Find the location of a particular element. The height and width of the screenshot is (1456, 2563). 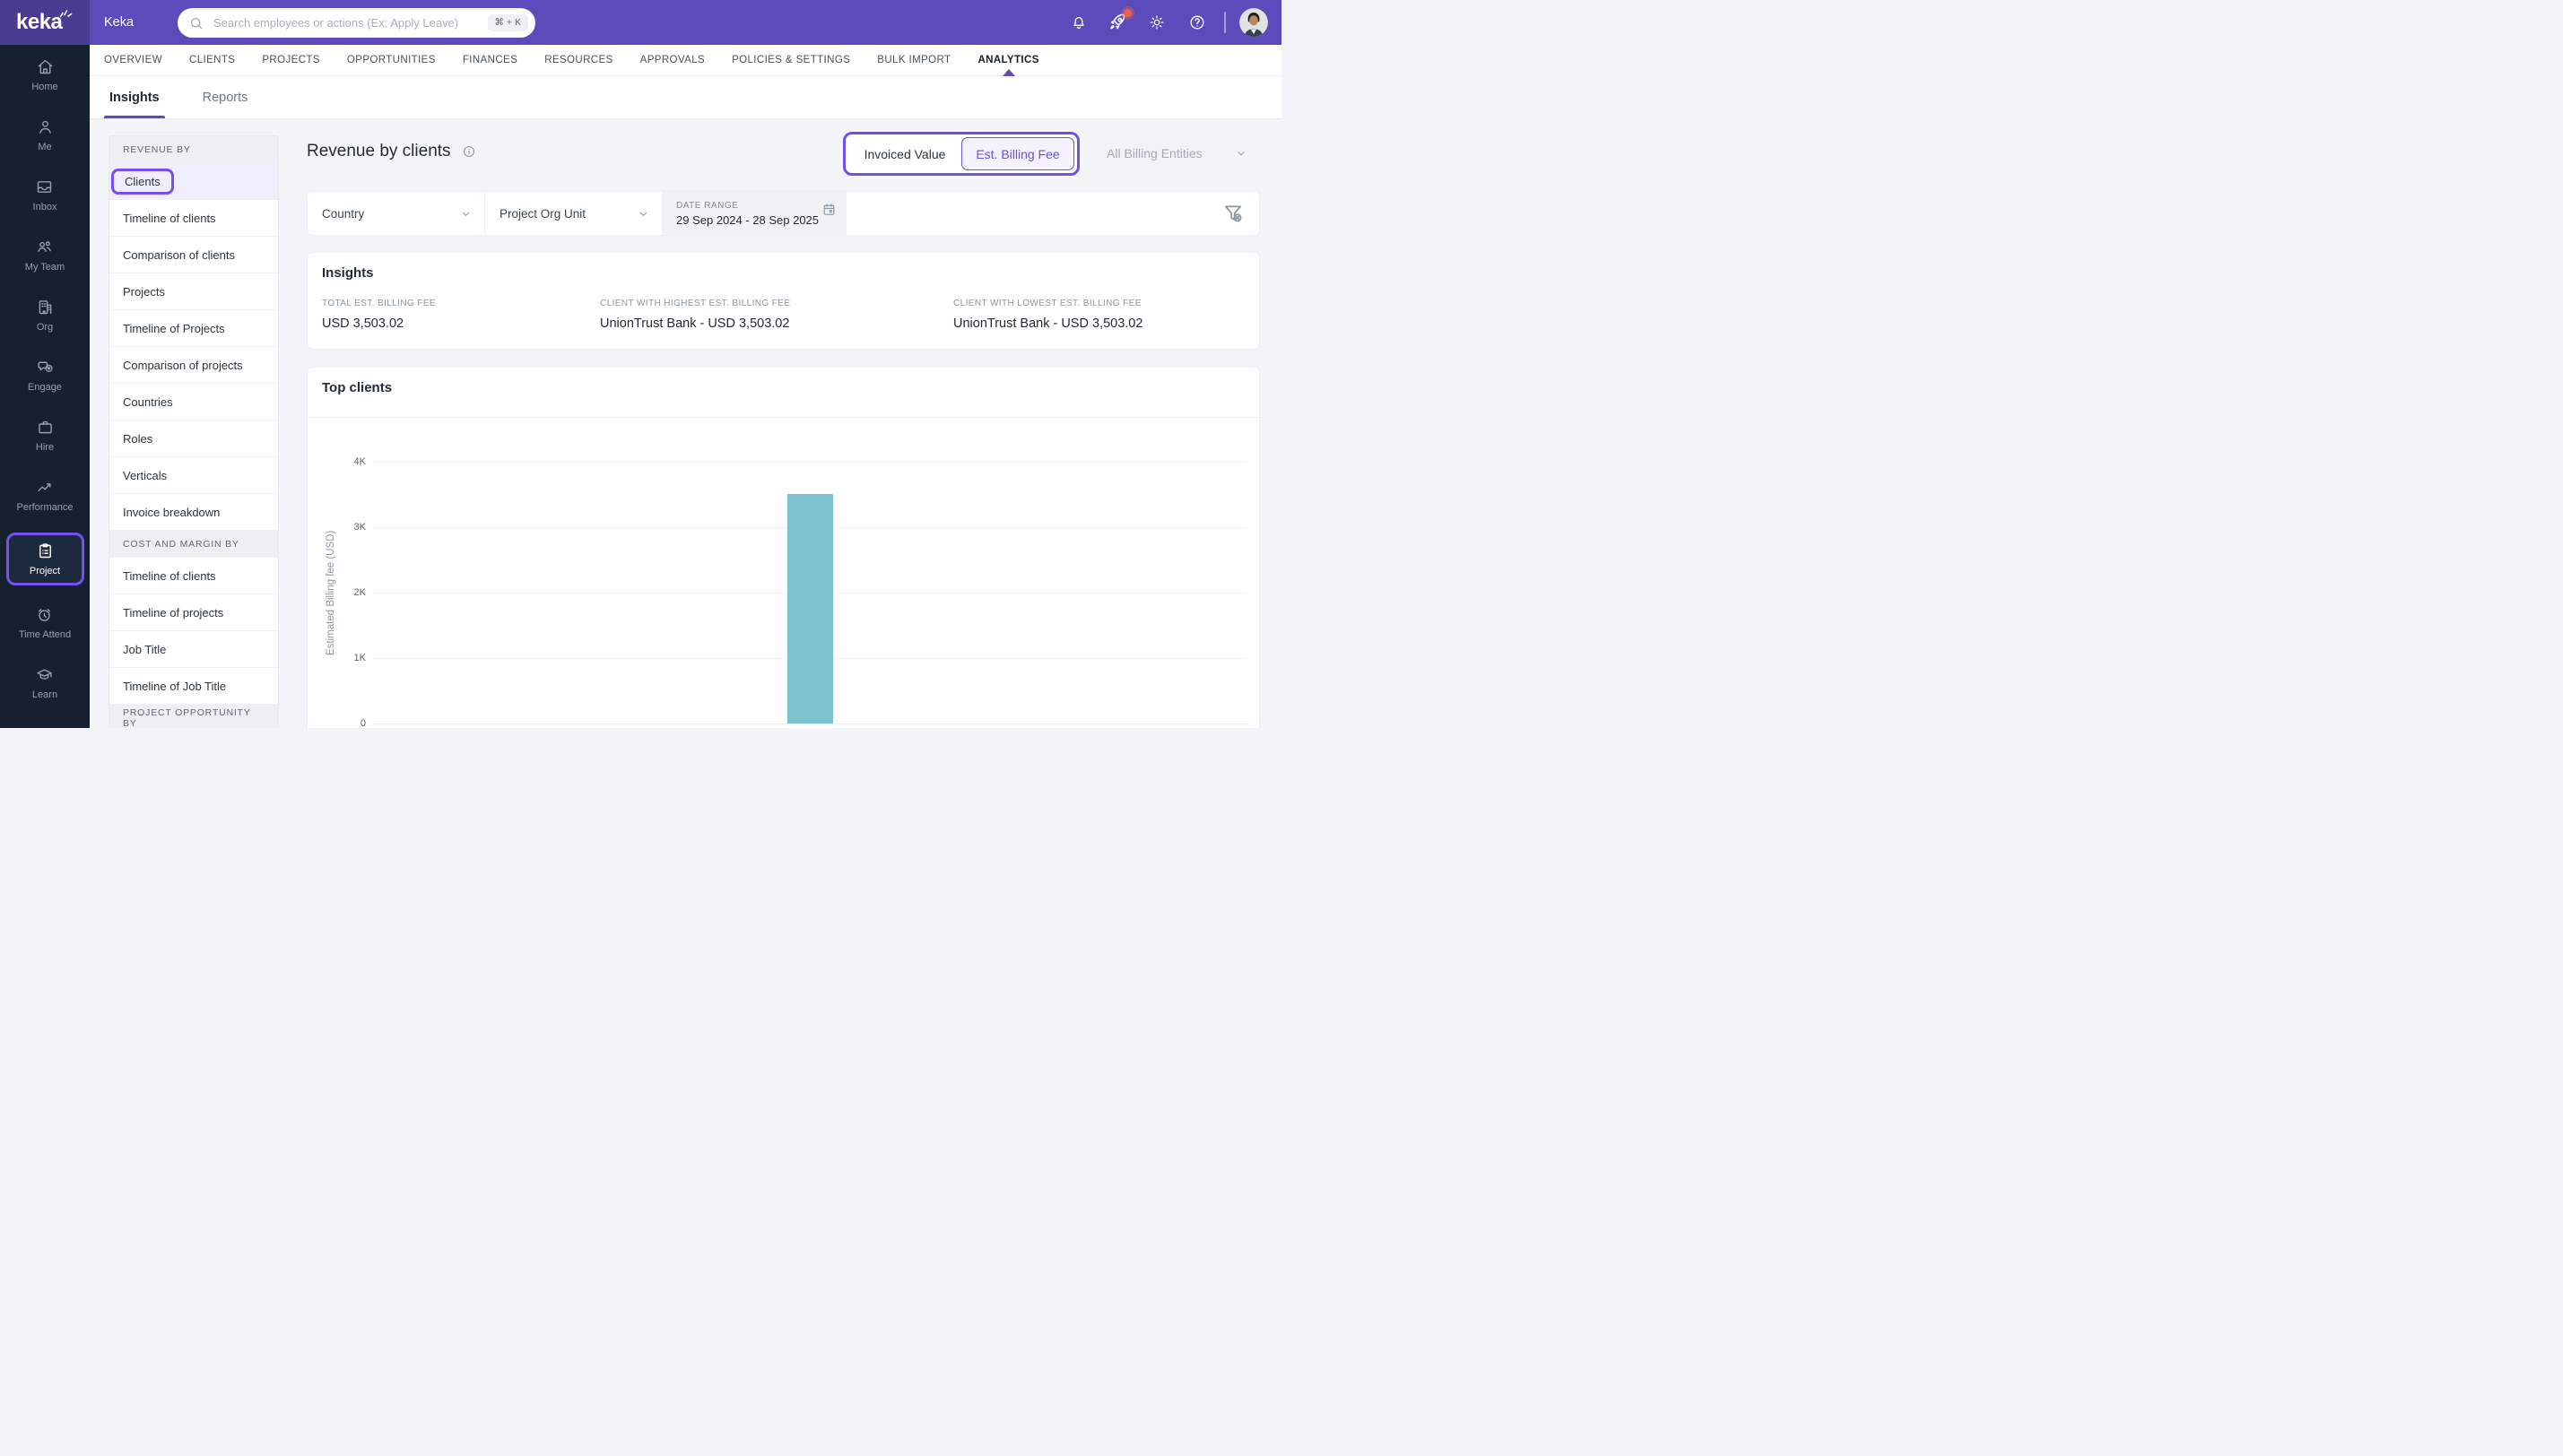

sidebar: Home Me Inbox My Team Or is located at coordinates (45, 386).